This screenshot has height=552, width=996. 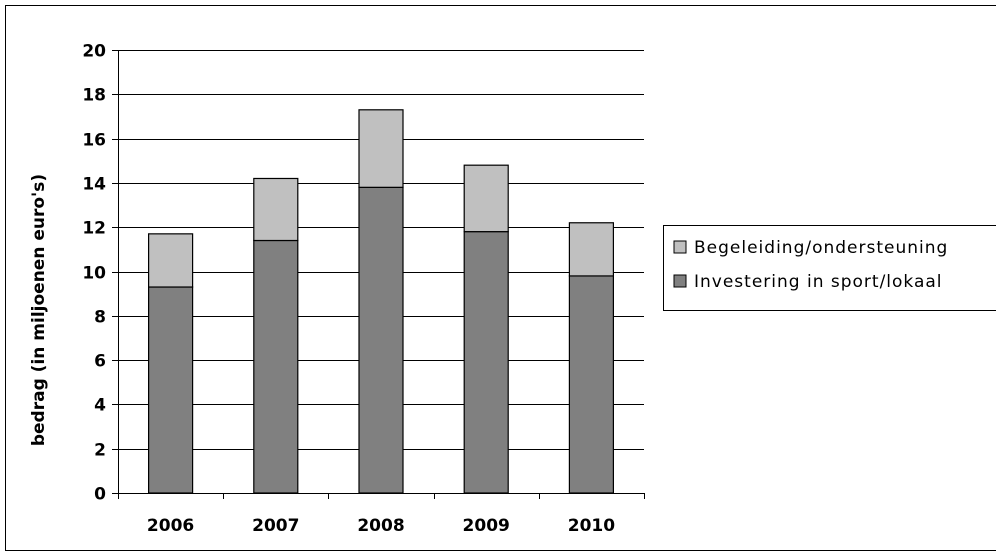 What do you see at coordinates (380, 526) in the screenshot?
I see `x-tick-label: 2008` at bounding box center [380, 526].